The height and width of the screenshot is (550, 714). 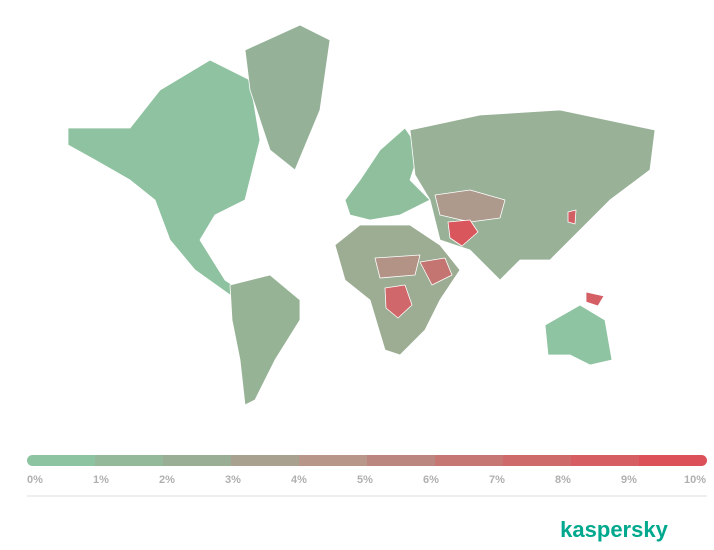 What do you see at coordinates (287, 97) in the screenshot?
I see `greenland` at bounding box center [287, 97].